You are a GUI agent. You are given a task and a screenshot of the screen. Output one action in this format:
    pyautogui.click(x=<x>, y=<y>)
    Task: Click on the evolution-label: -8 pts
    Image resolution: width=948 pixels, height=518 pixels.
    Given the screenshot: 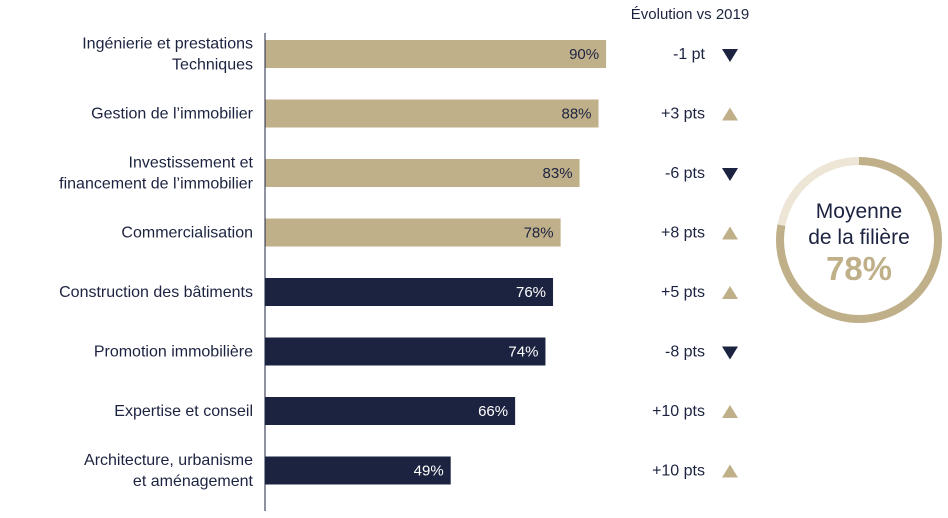 What is the action you would take?
    pyautogui.click(x=685, y=352)
    